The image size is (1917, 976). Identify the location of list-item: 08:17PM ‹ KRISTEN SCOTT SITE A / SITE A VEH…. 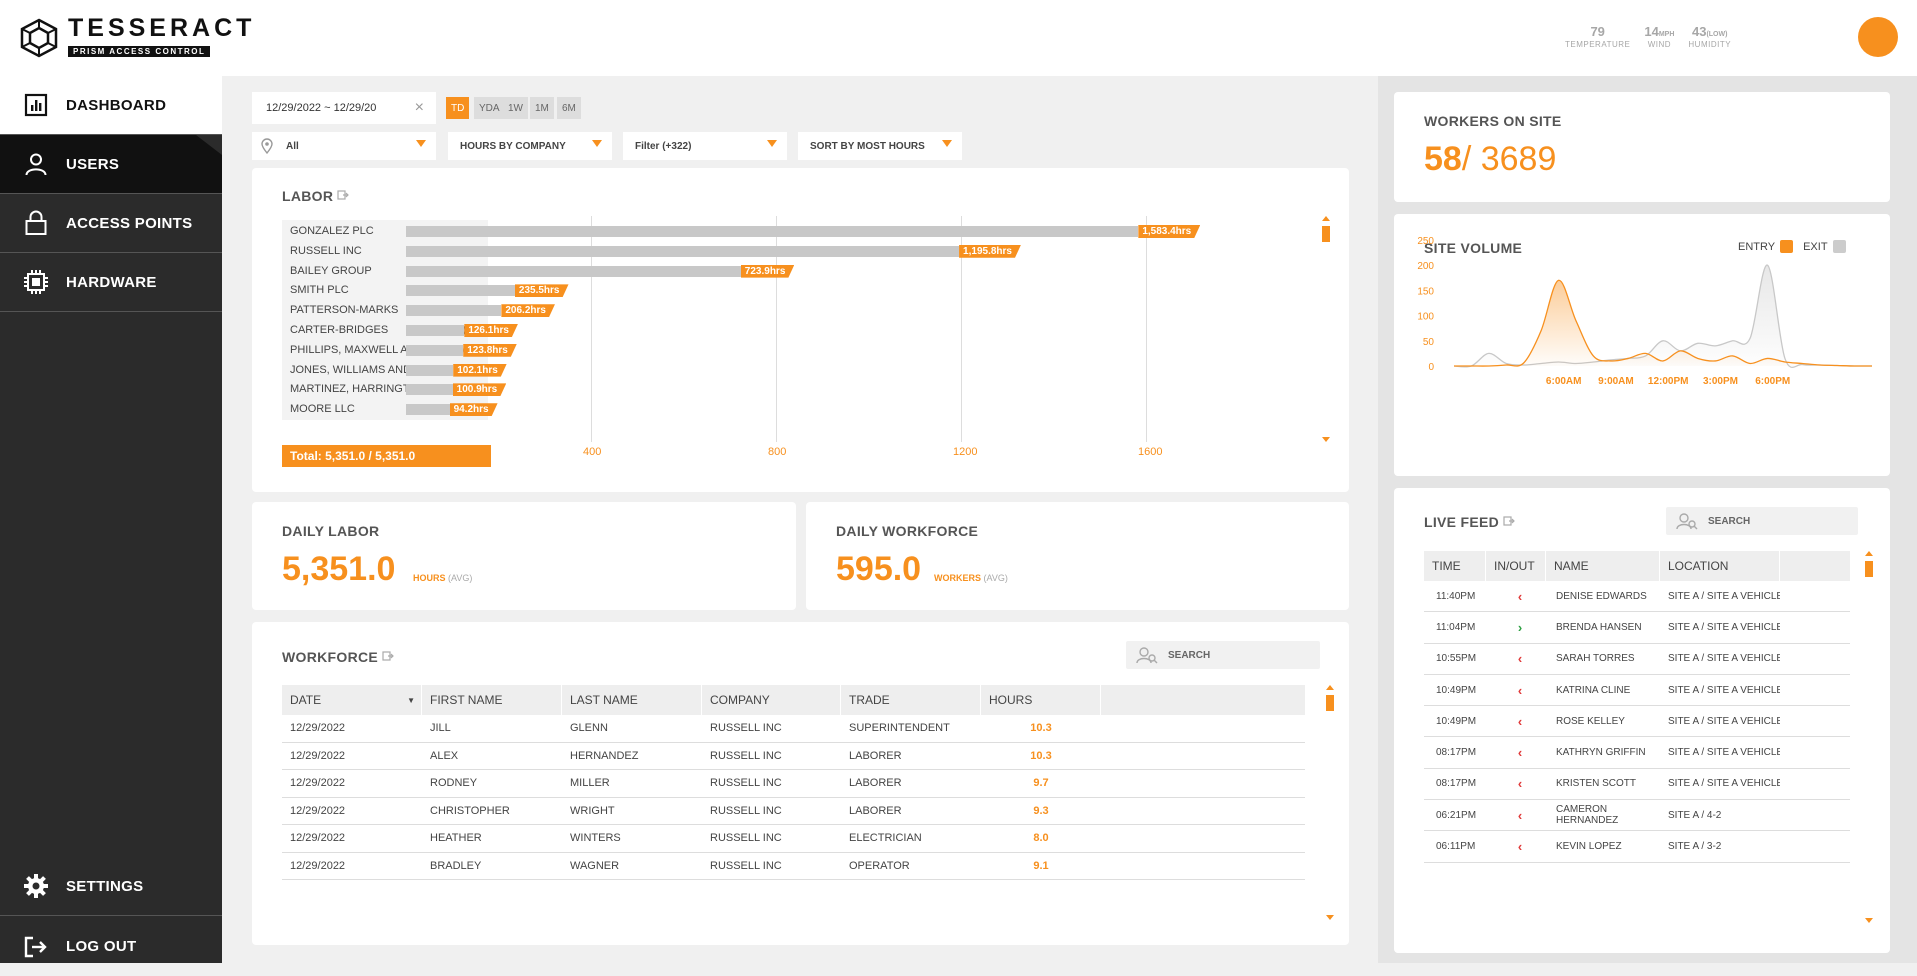
(1637, 785).